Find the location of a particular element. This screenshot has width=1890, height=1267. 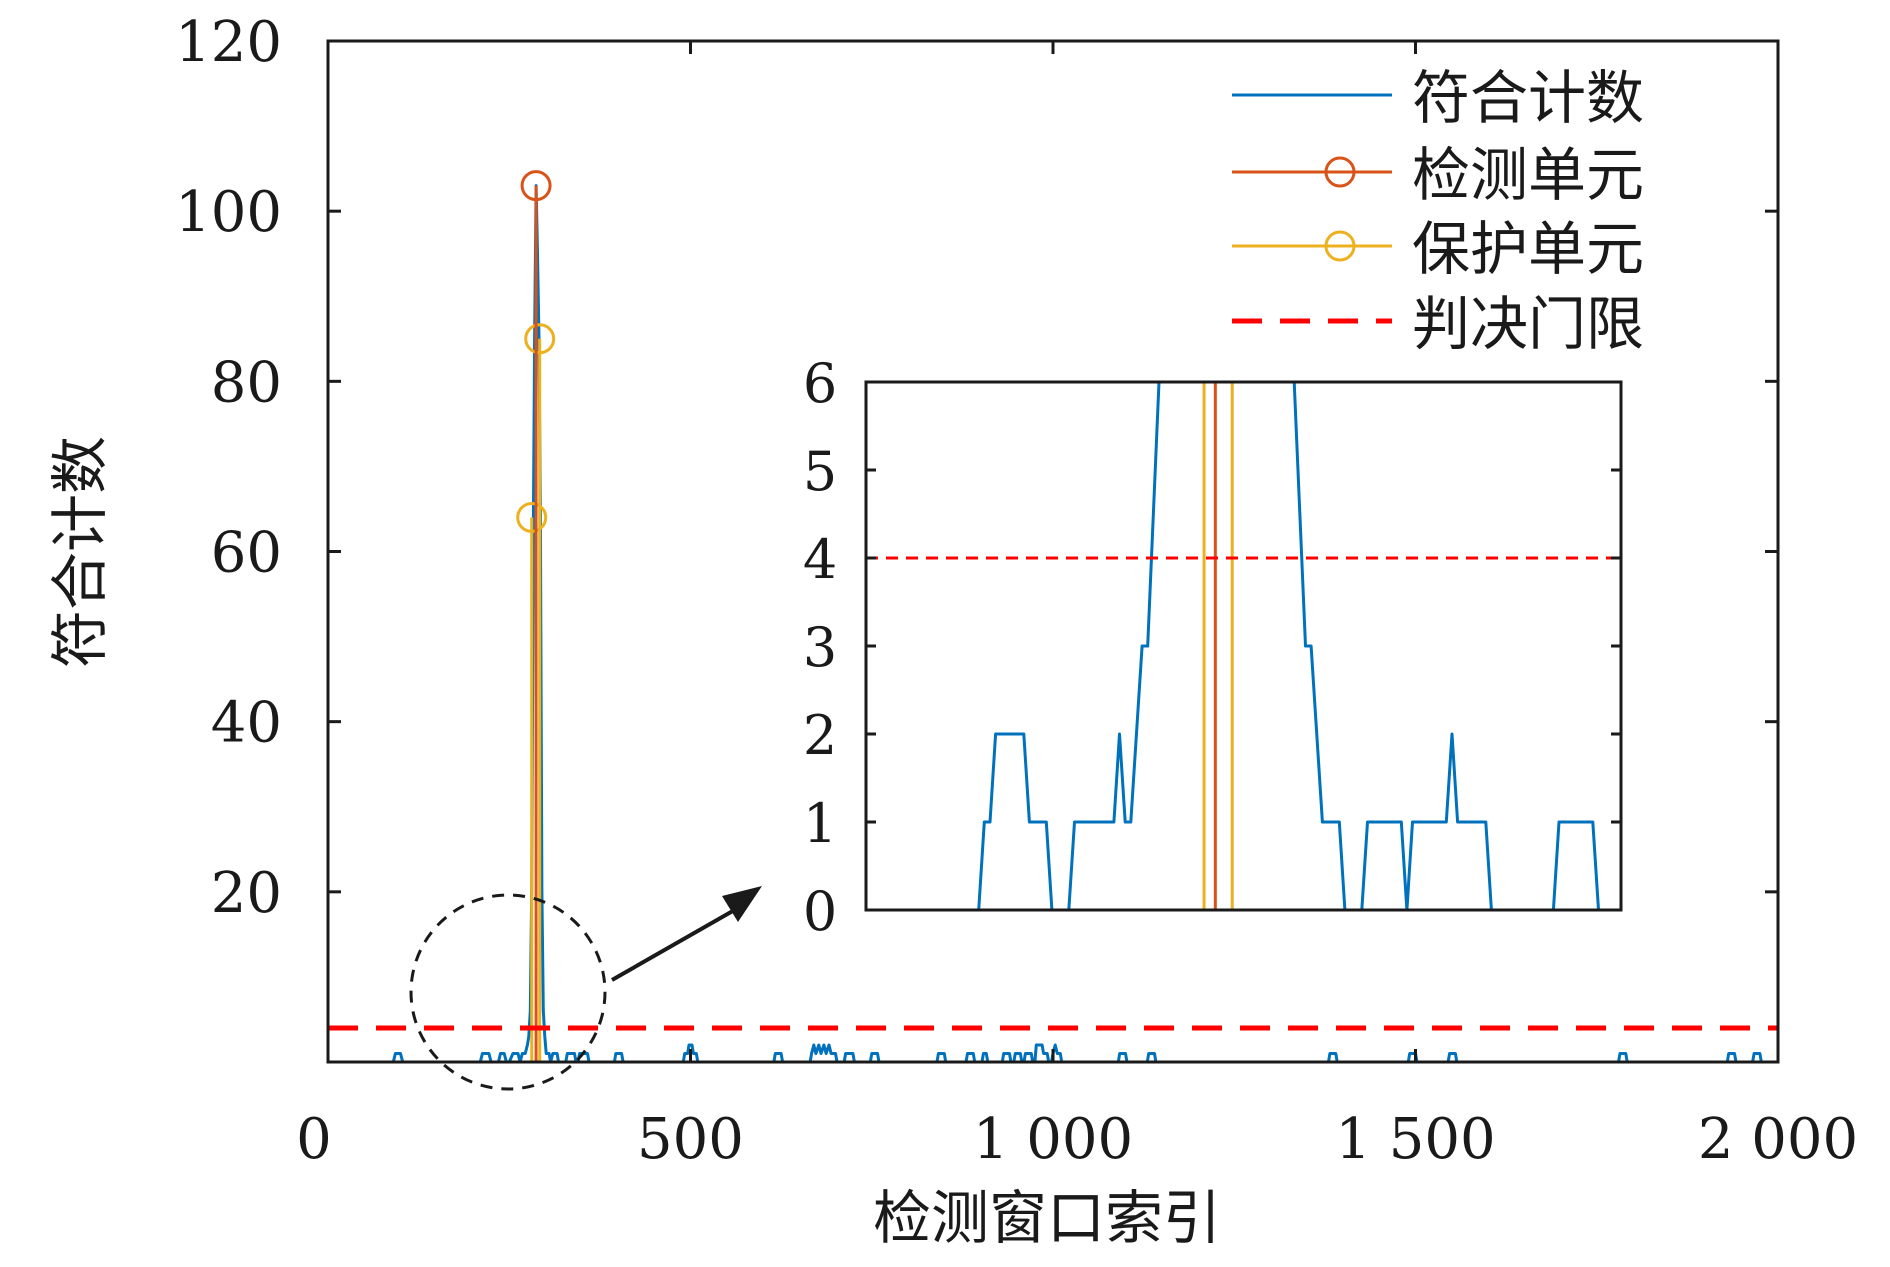

detection-cell-marker is located at coordinates (536, 186).